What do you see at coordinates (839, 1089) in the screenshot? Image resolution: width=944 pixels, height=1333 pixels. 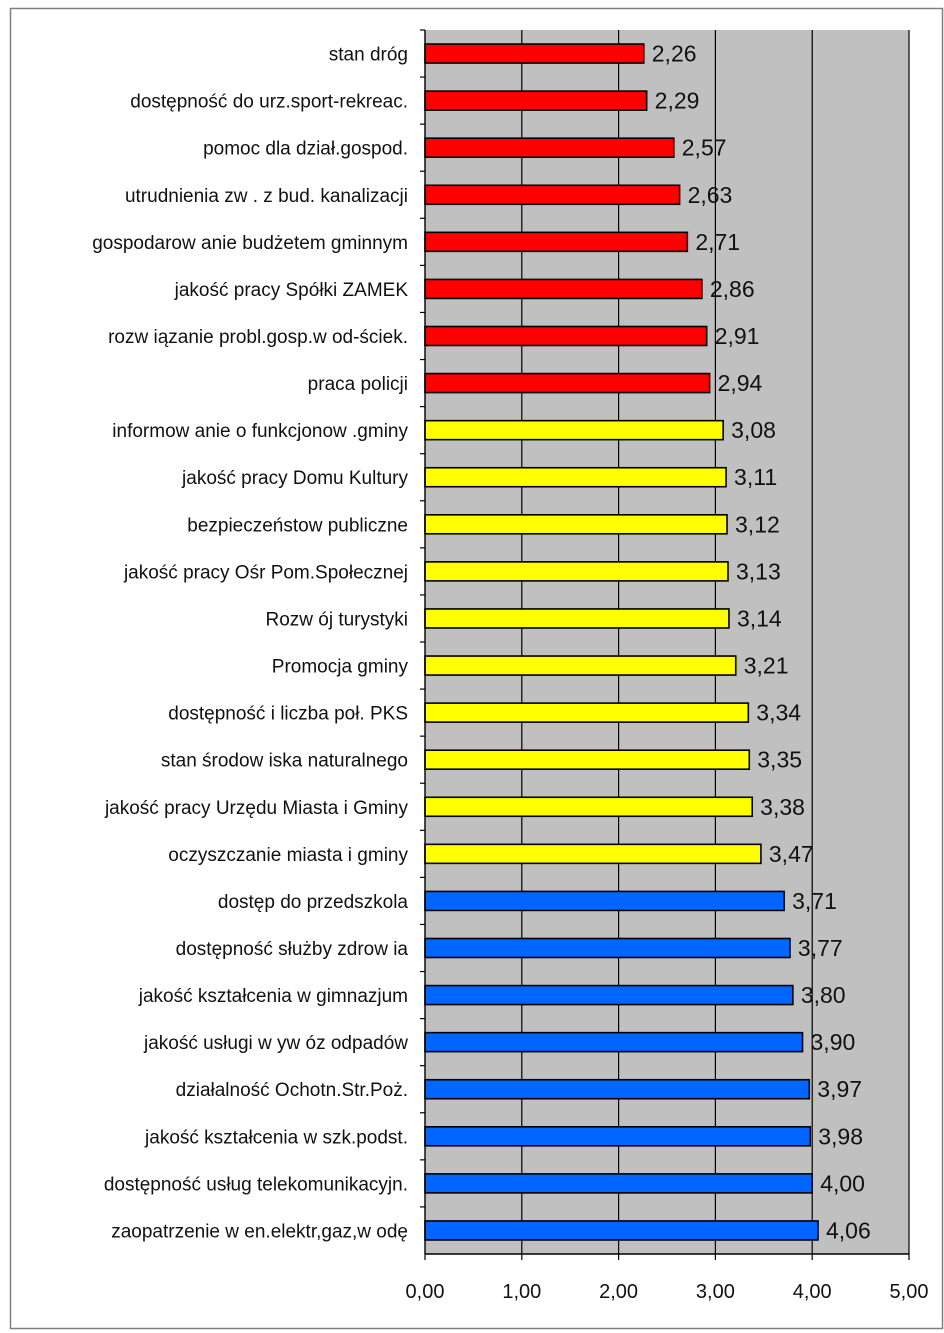 I see `value-label: 3,97` at bounding box center [839, 1089].